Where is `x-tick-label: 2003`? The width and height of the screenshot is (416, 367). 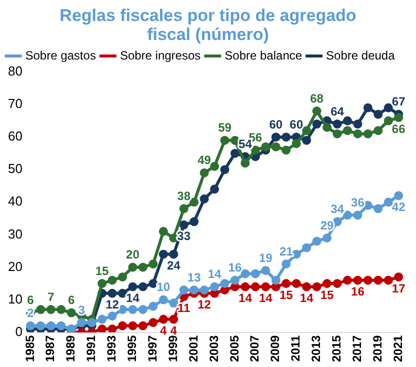
x-tick-label: 2003 is located at coordinates (213, 348).